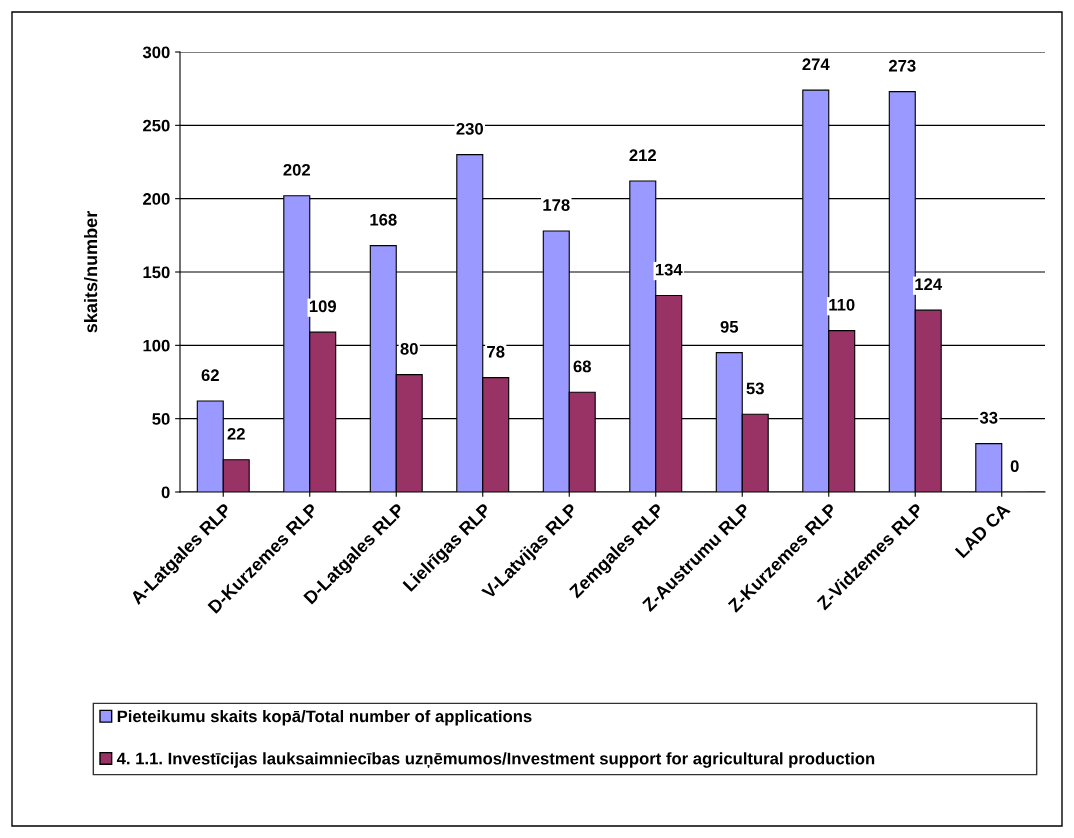 The image size is (1074, 838). Describe the element at coordinates (297, 169) in the screenshot. I see `data-label: 202` at that location.